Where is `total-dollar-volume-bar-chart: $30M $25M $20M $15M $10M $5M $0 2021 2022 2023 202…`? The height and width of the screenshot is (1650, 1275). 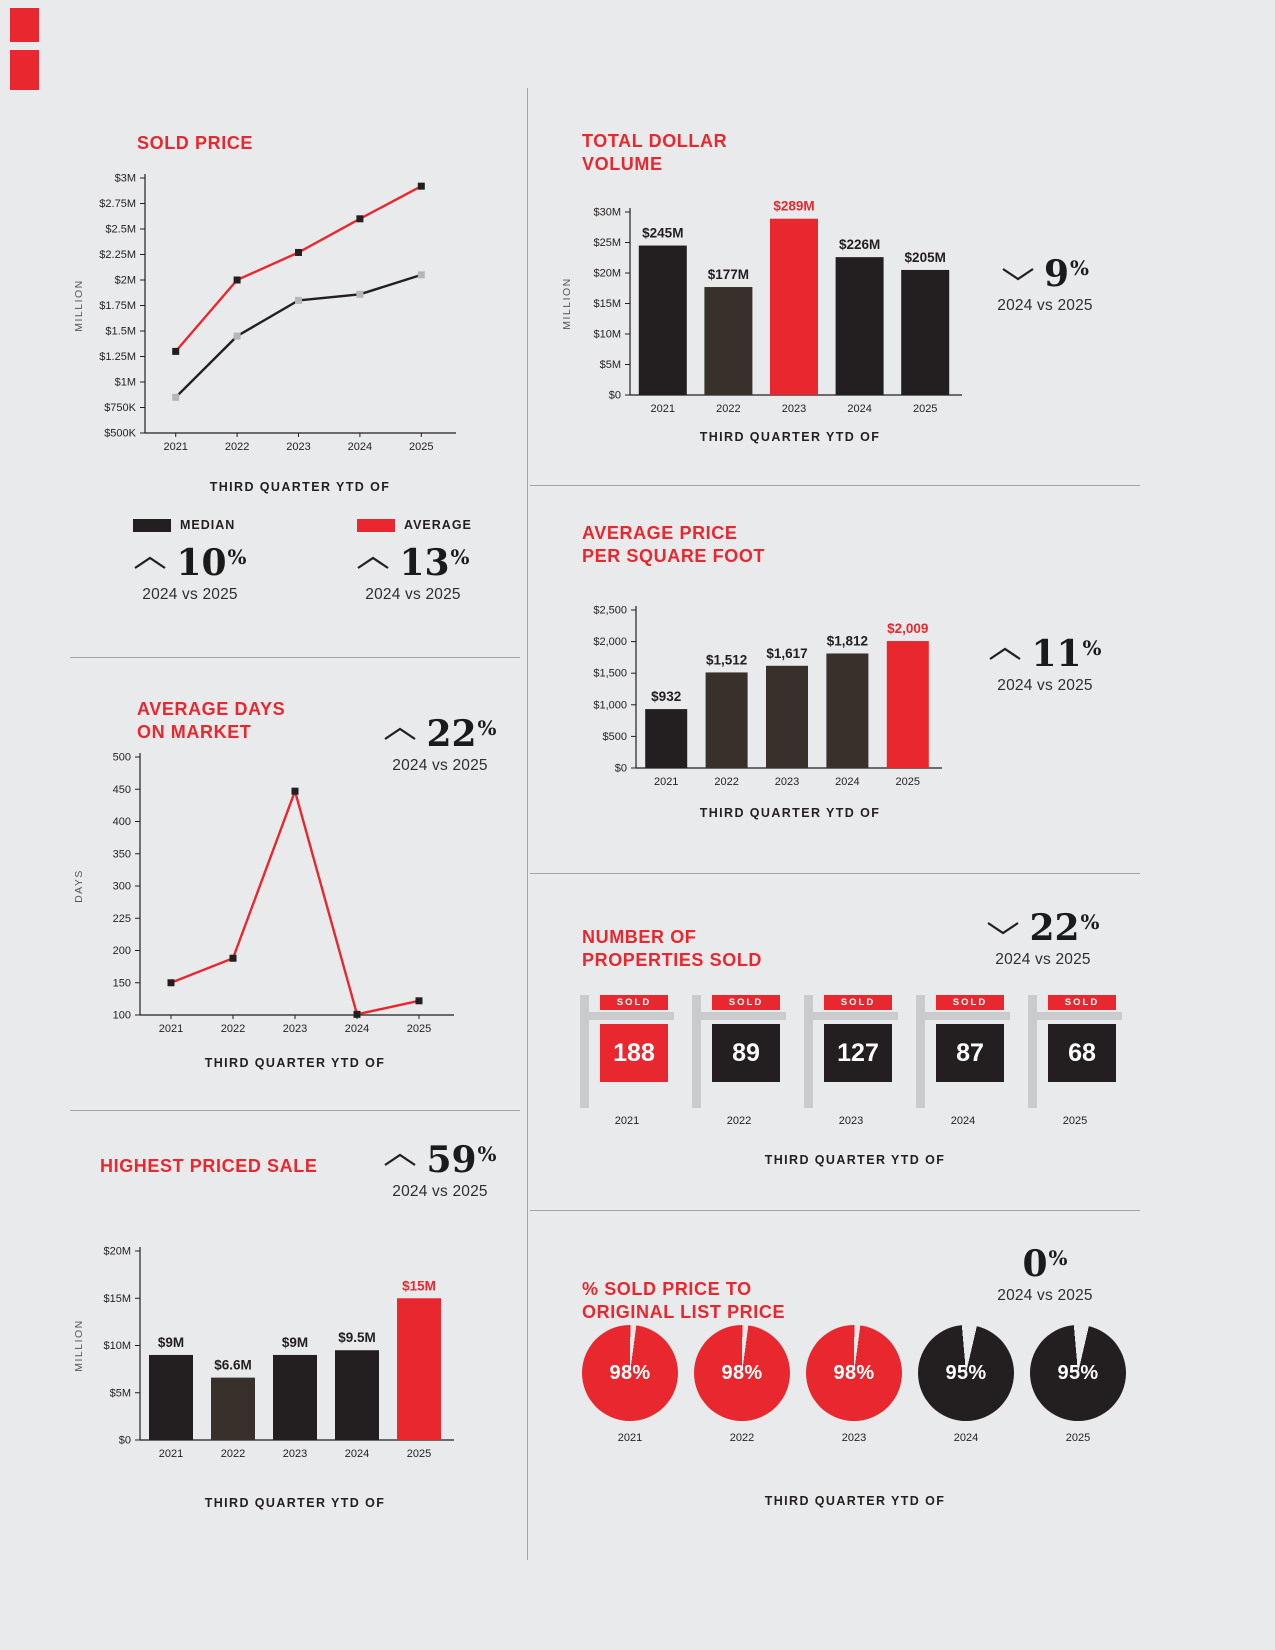 total-dollar-volume-bar-chart: $30M $25M $20M $15M $10M $5M $0 2021 2022 2023 202… is located at coordinates (773, 312).